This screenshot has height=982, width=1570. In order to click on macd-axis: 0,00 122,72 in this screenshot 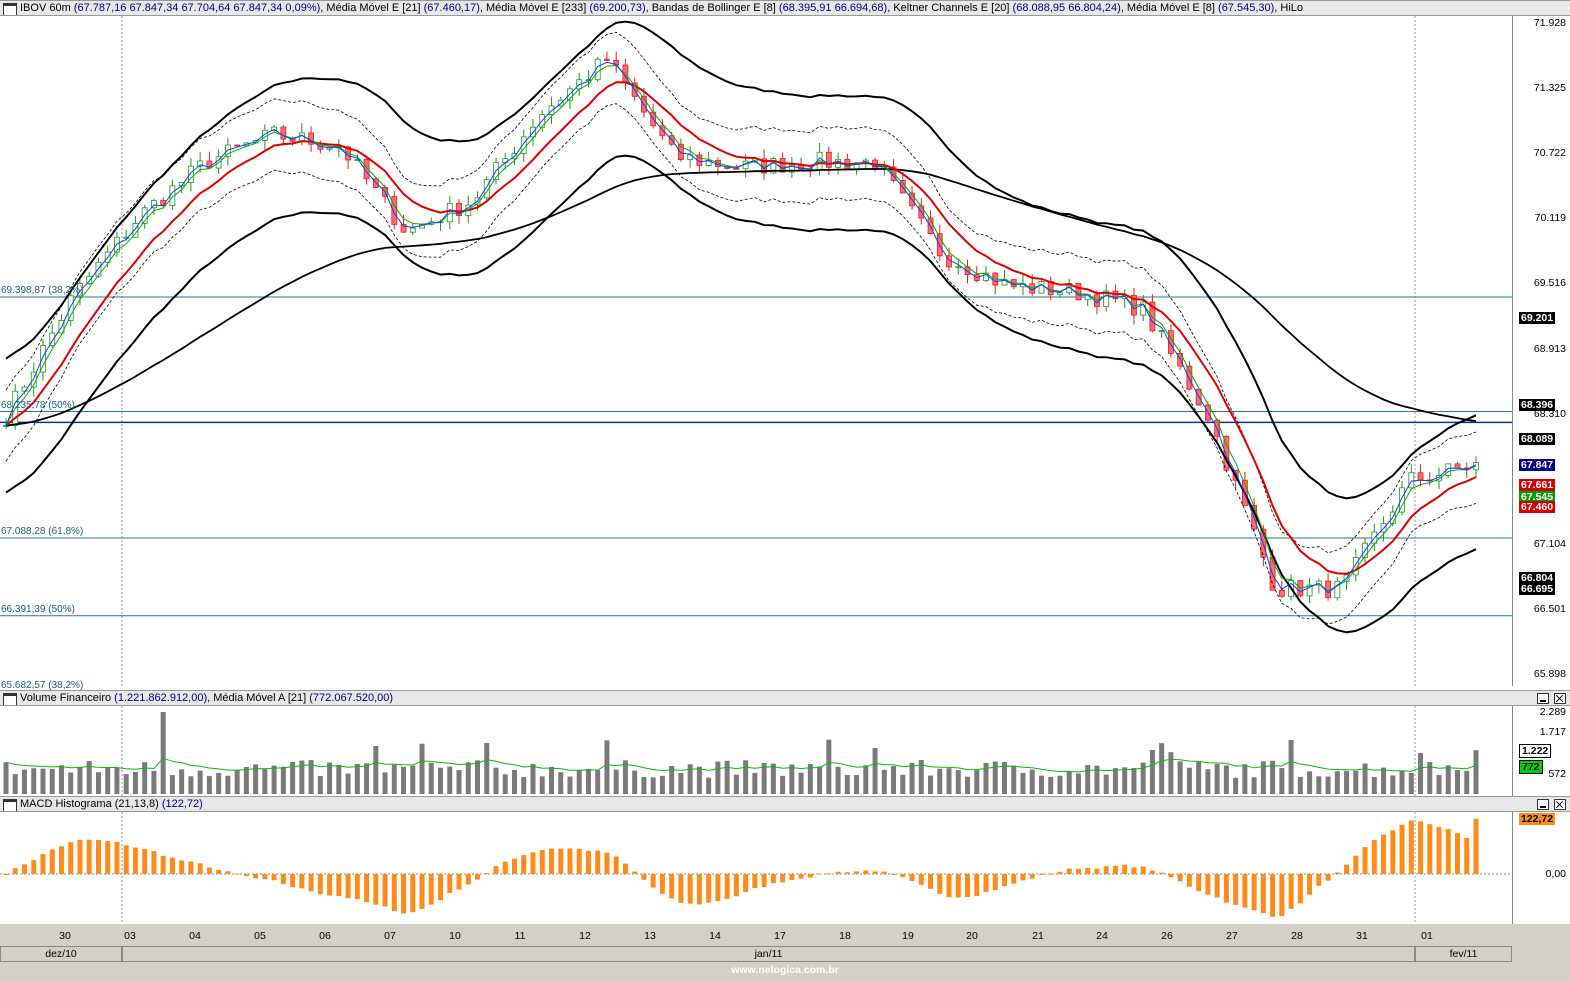, I will do `click(1541, 868)`.